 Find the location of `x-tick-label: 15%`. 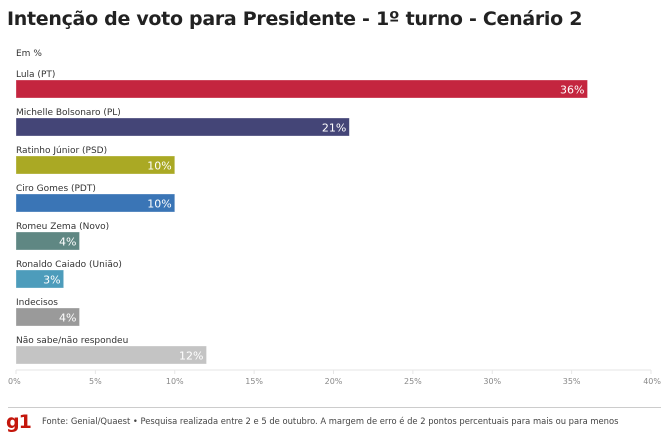

x-tick-label: 15% is located at coordinates (254, 381).